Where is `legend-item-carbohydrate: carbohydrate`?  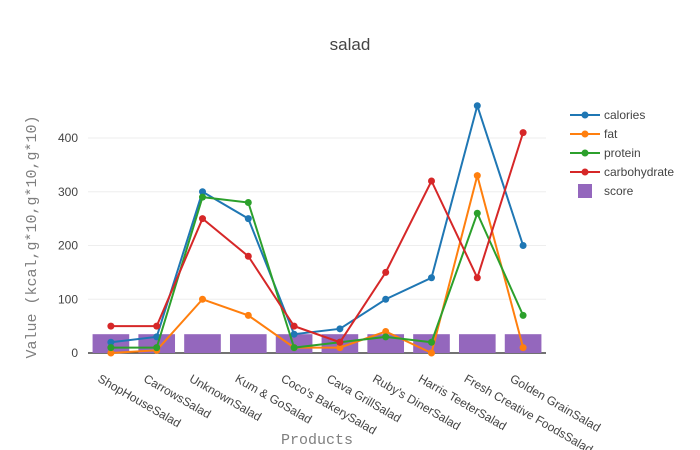 legend-item-carbohydrate: carbohydrate is located at coordinates (622, 172).